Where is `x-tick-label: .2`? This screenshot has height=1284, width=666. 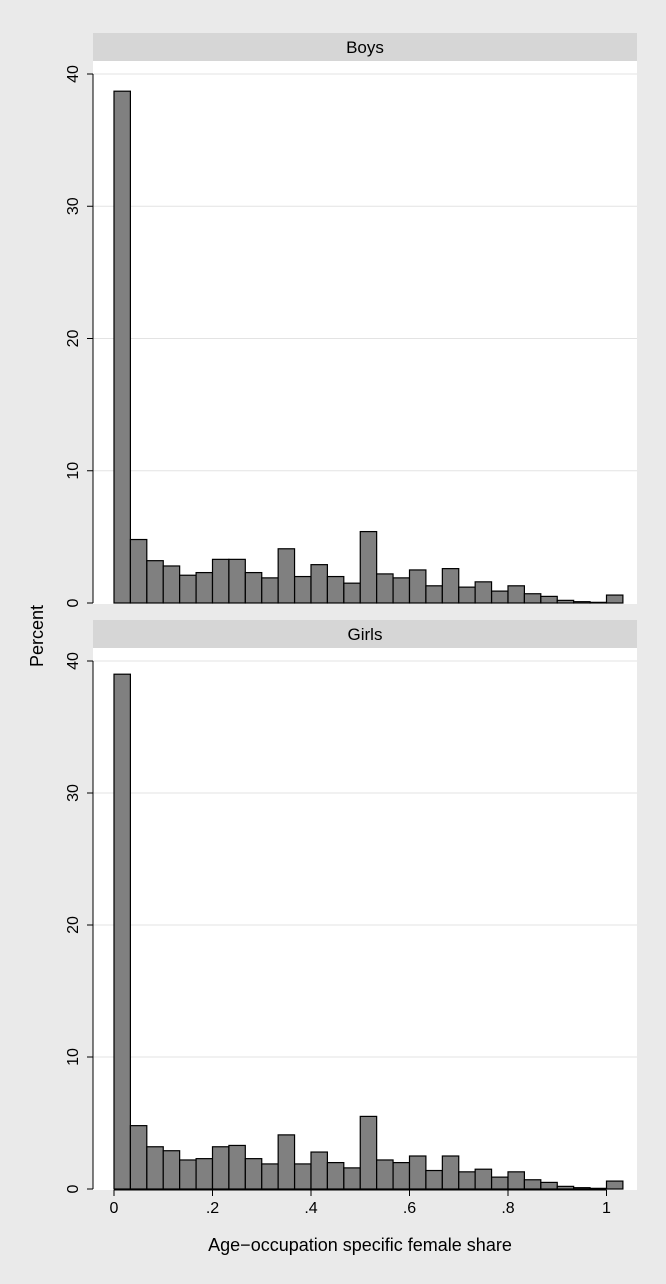
x-tick-label: .2 is located at coordinates (212, 1208).